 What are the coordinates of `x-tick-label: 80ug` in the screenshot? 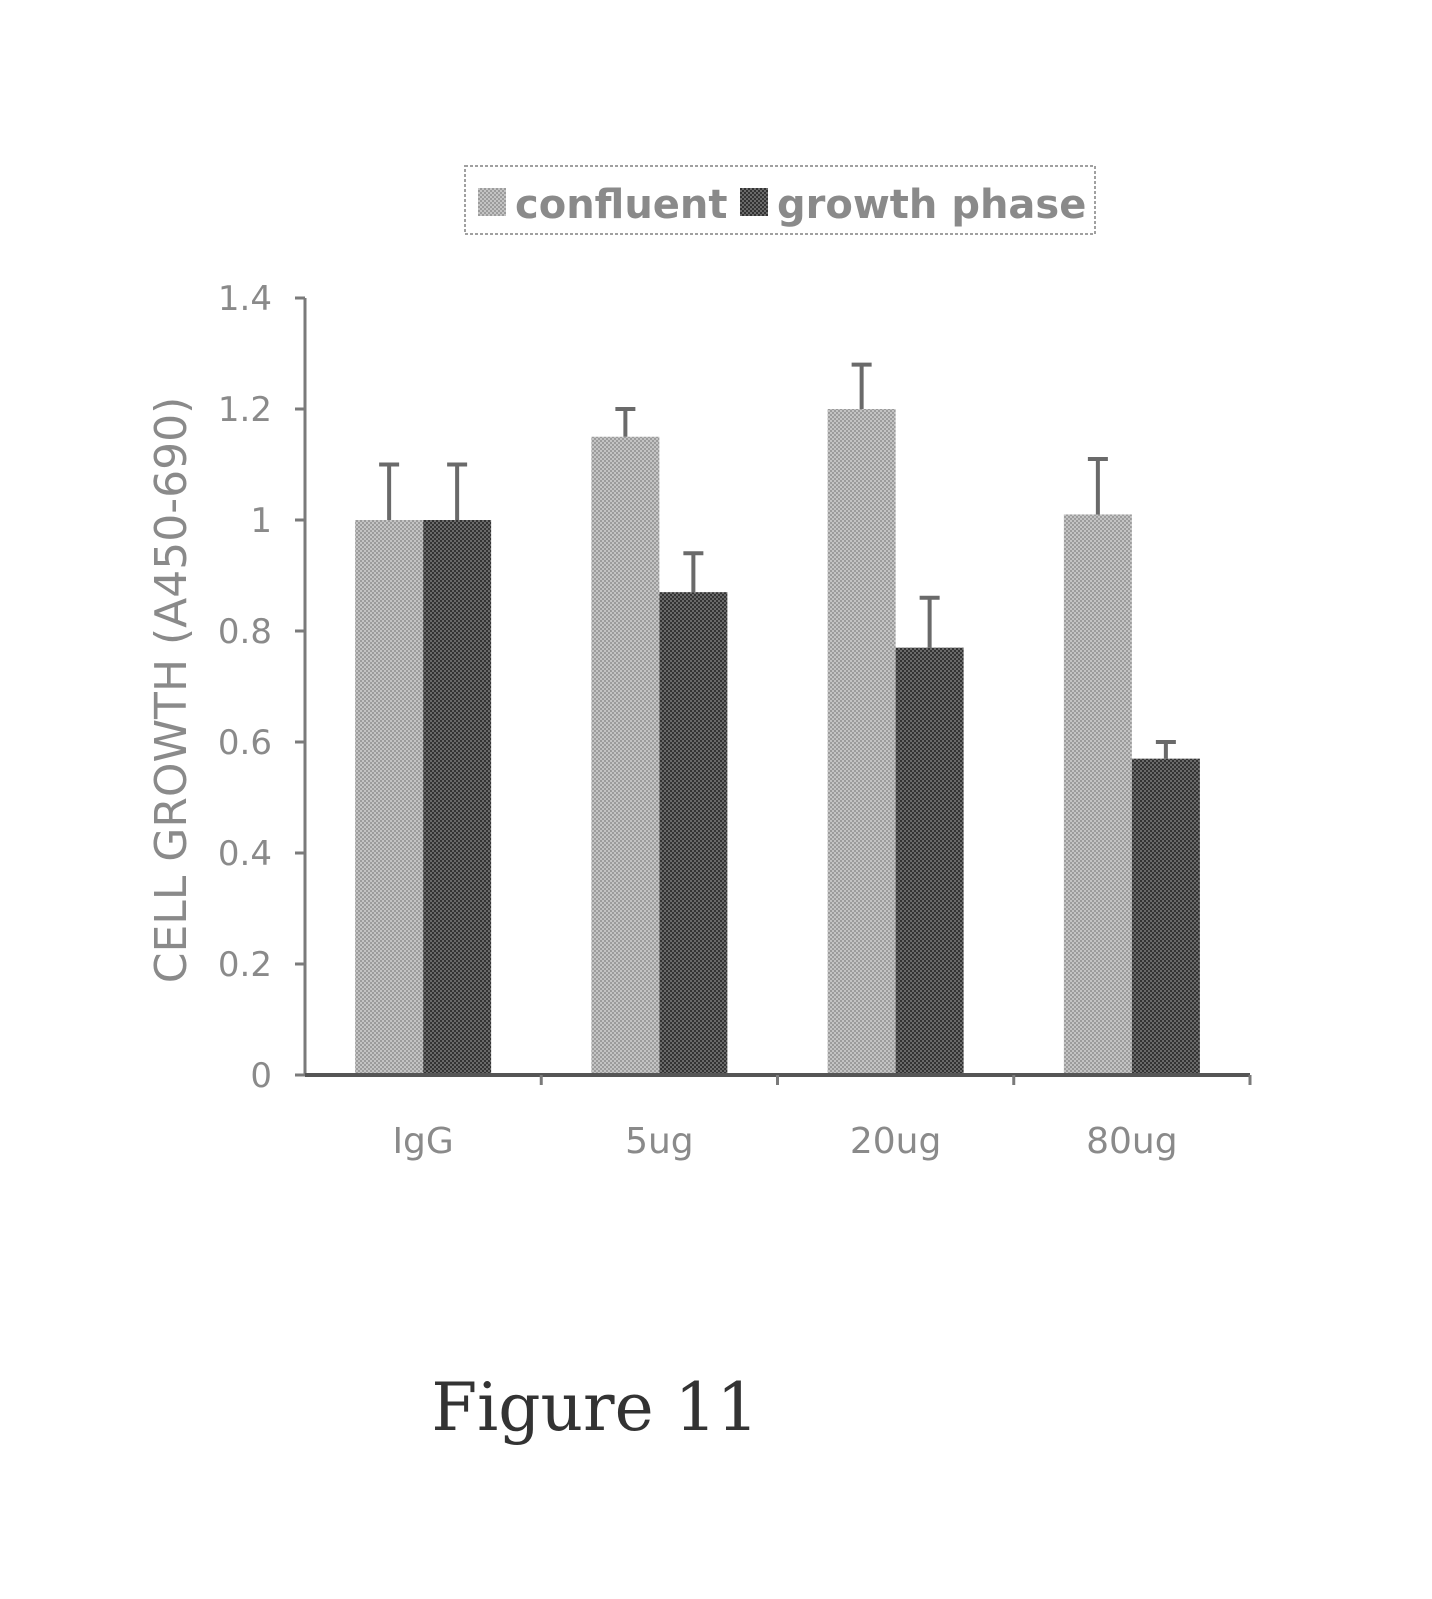 It's located at (1131, 1141).